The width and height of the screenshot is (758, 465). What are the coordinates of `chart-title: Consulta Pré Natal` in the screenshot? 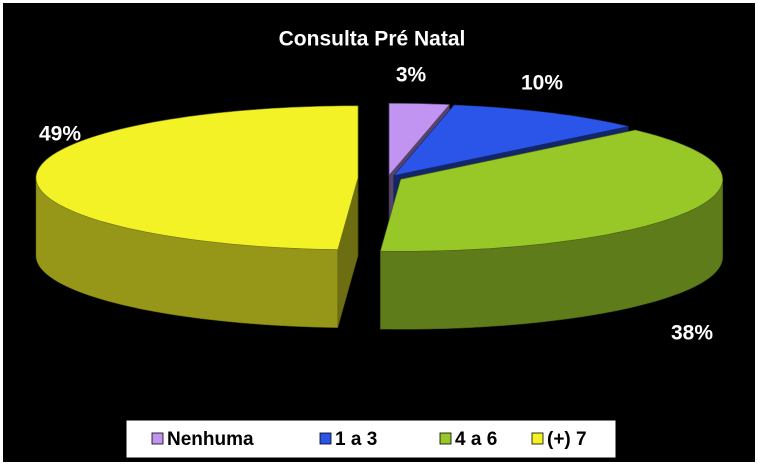 It's located at (372, 39).